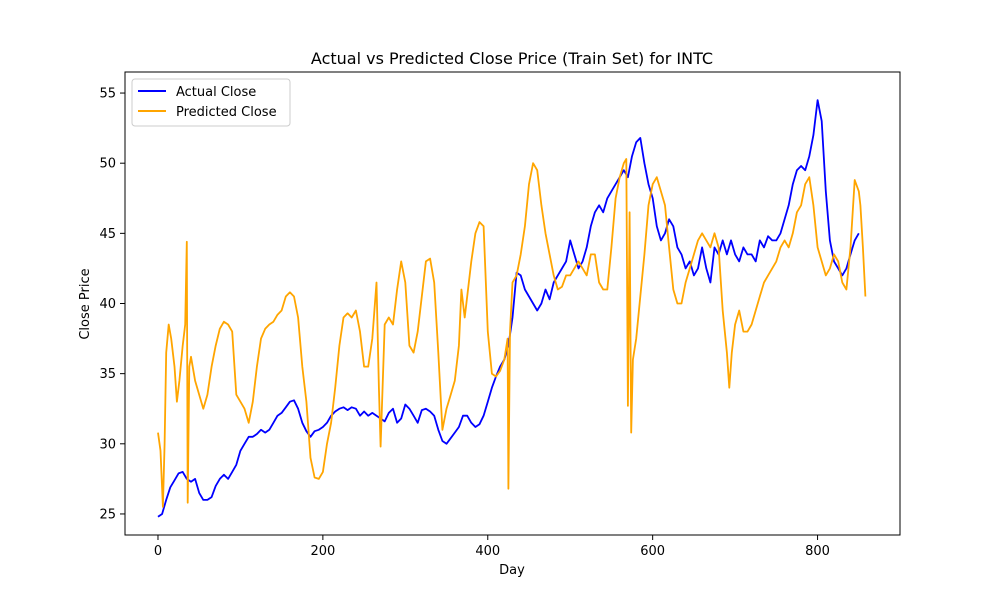 Image resolution: width=1000 pixels, height=600 pixels. Describe the element at coordinates (216, 92) in the screenshot. I see `legend-label-actual: Actual Close` at that location.